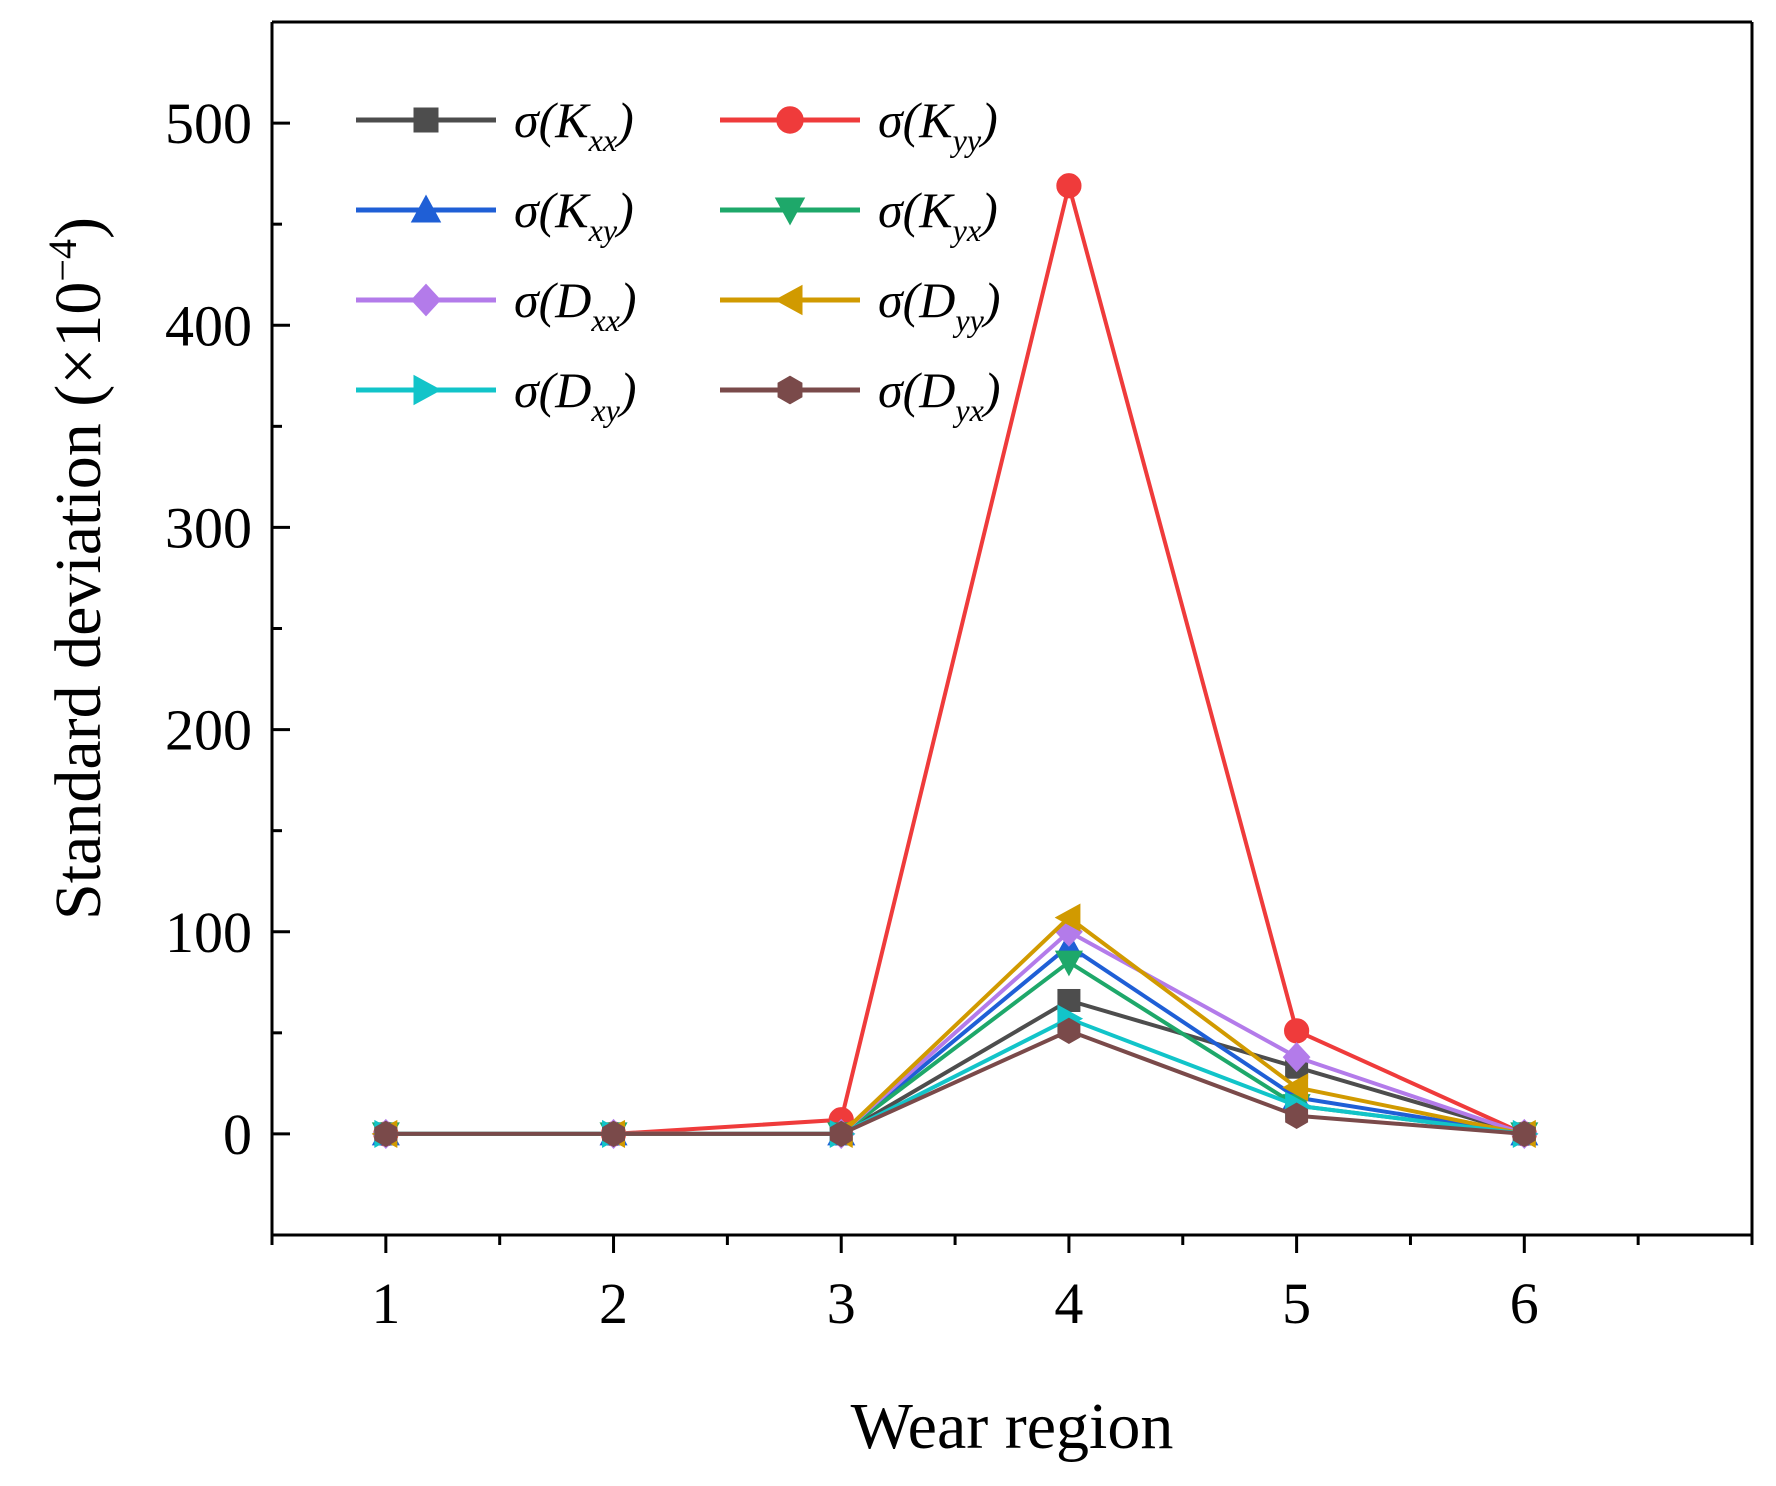 Image resolution: width=1776 pixels, height=1486 pixels. Describe the element at coordinates (496, 395) in the screenshot. I see `legend-item-dxy: σ(Dxy)` at that location.